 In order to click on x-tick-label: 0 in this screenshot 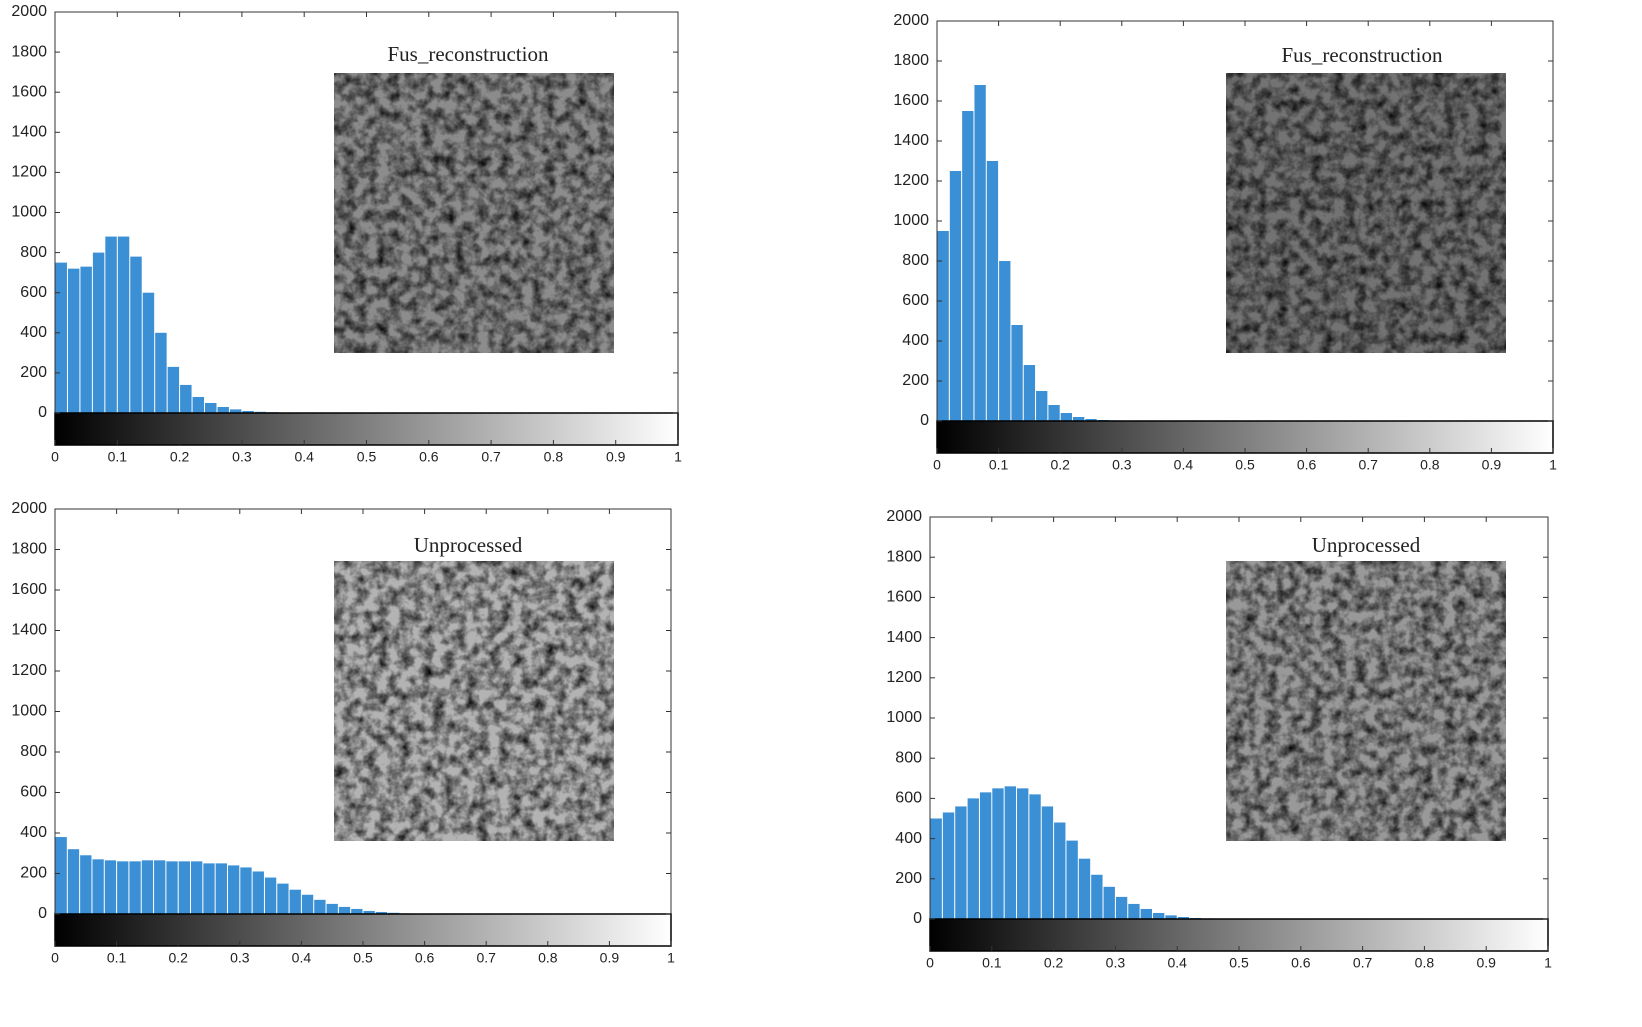, I will do `click(55, 958)`.